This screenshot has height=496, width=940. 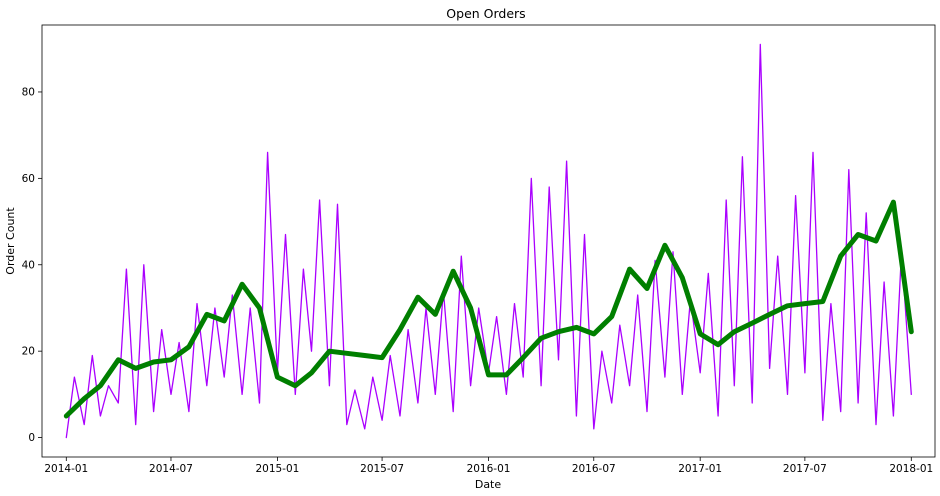 I want to click on x-tick-label: 2015-07, so click(x=382, y=469).